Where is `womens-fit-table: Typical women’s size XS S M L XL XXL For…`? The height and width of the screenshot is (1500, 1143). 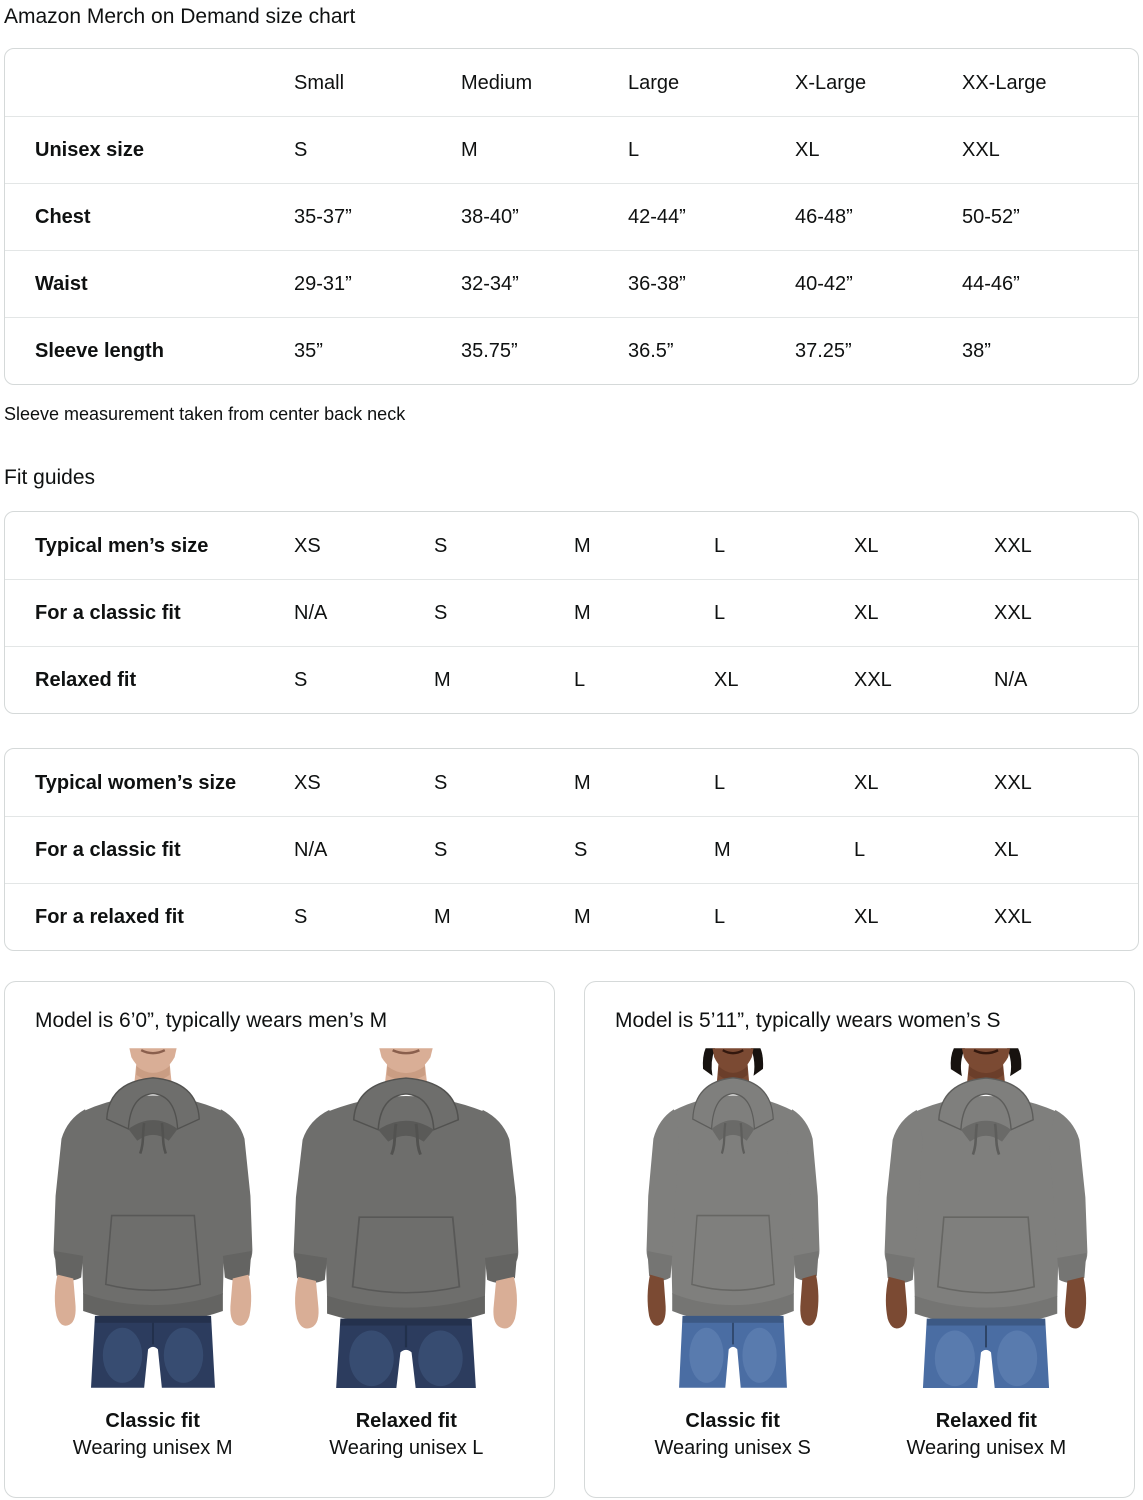 womens-fit-table: Typical women’s size XS S M L XL XXL For… is located at coordinates (571, 849).